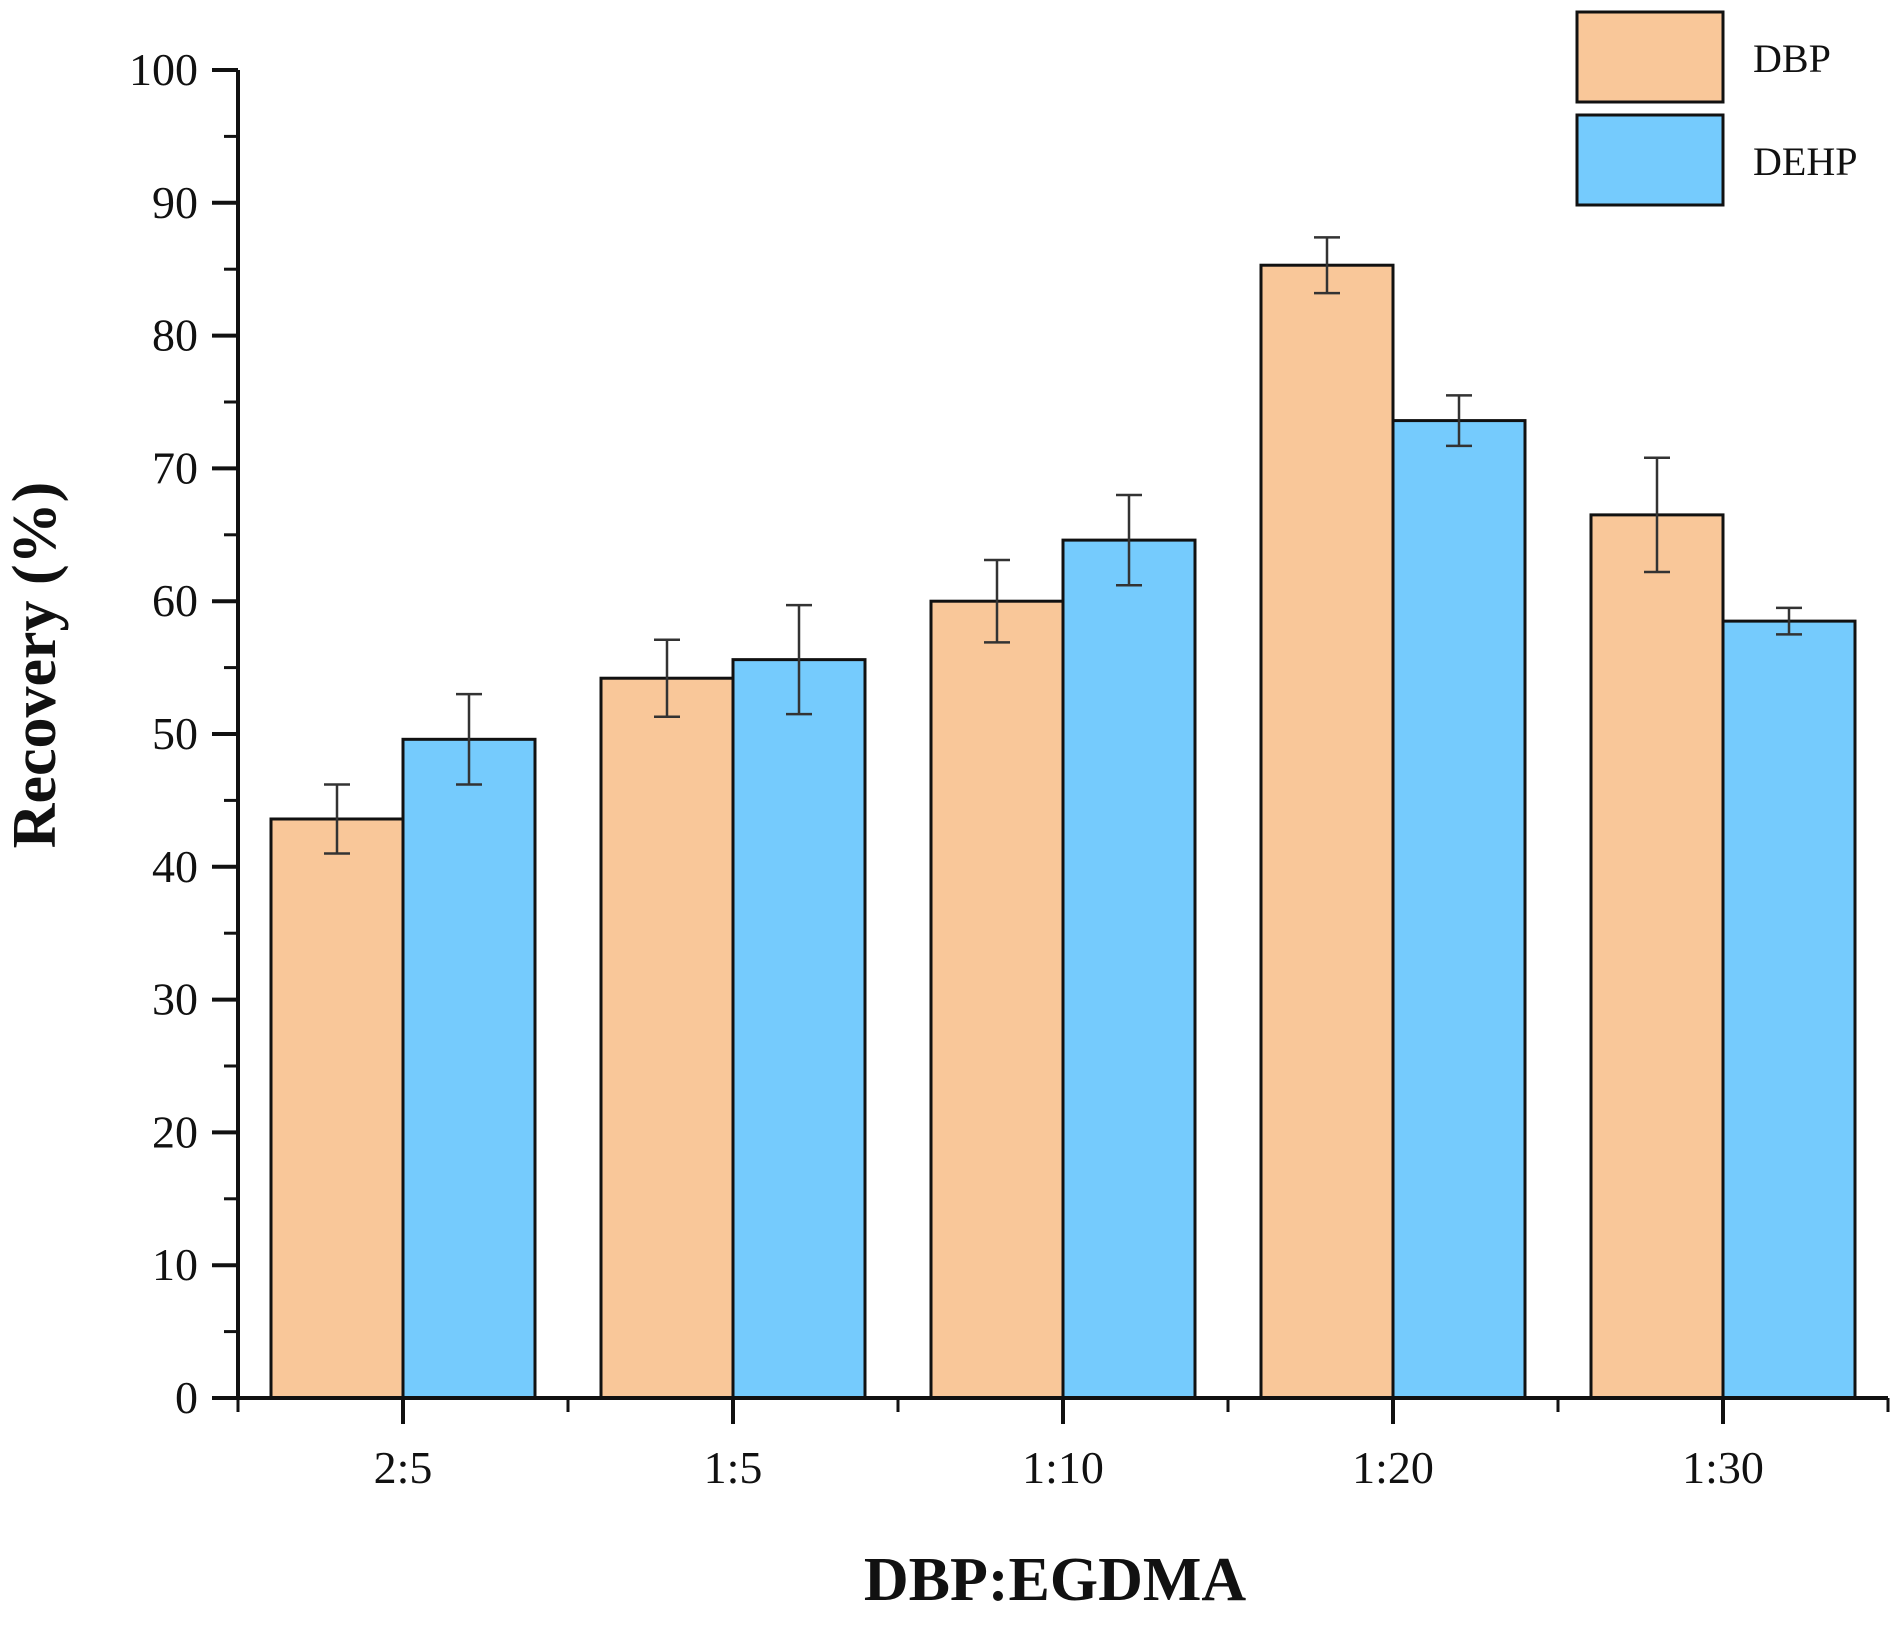 The height and width of the screenshot is (1640, 1901). Describe the element at coordinates (469, 739) in the screenshot. I see `error-bar-dehp-2:5` at that location.